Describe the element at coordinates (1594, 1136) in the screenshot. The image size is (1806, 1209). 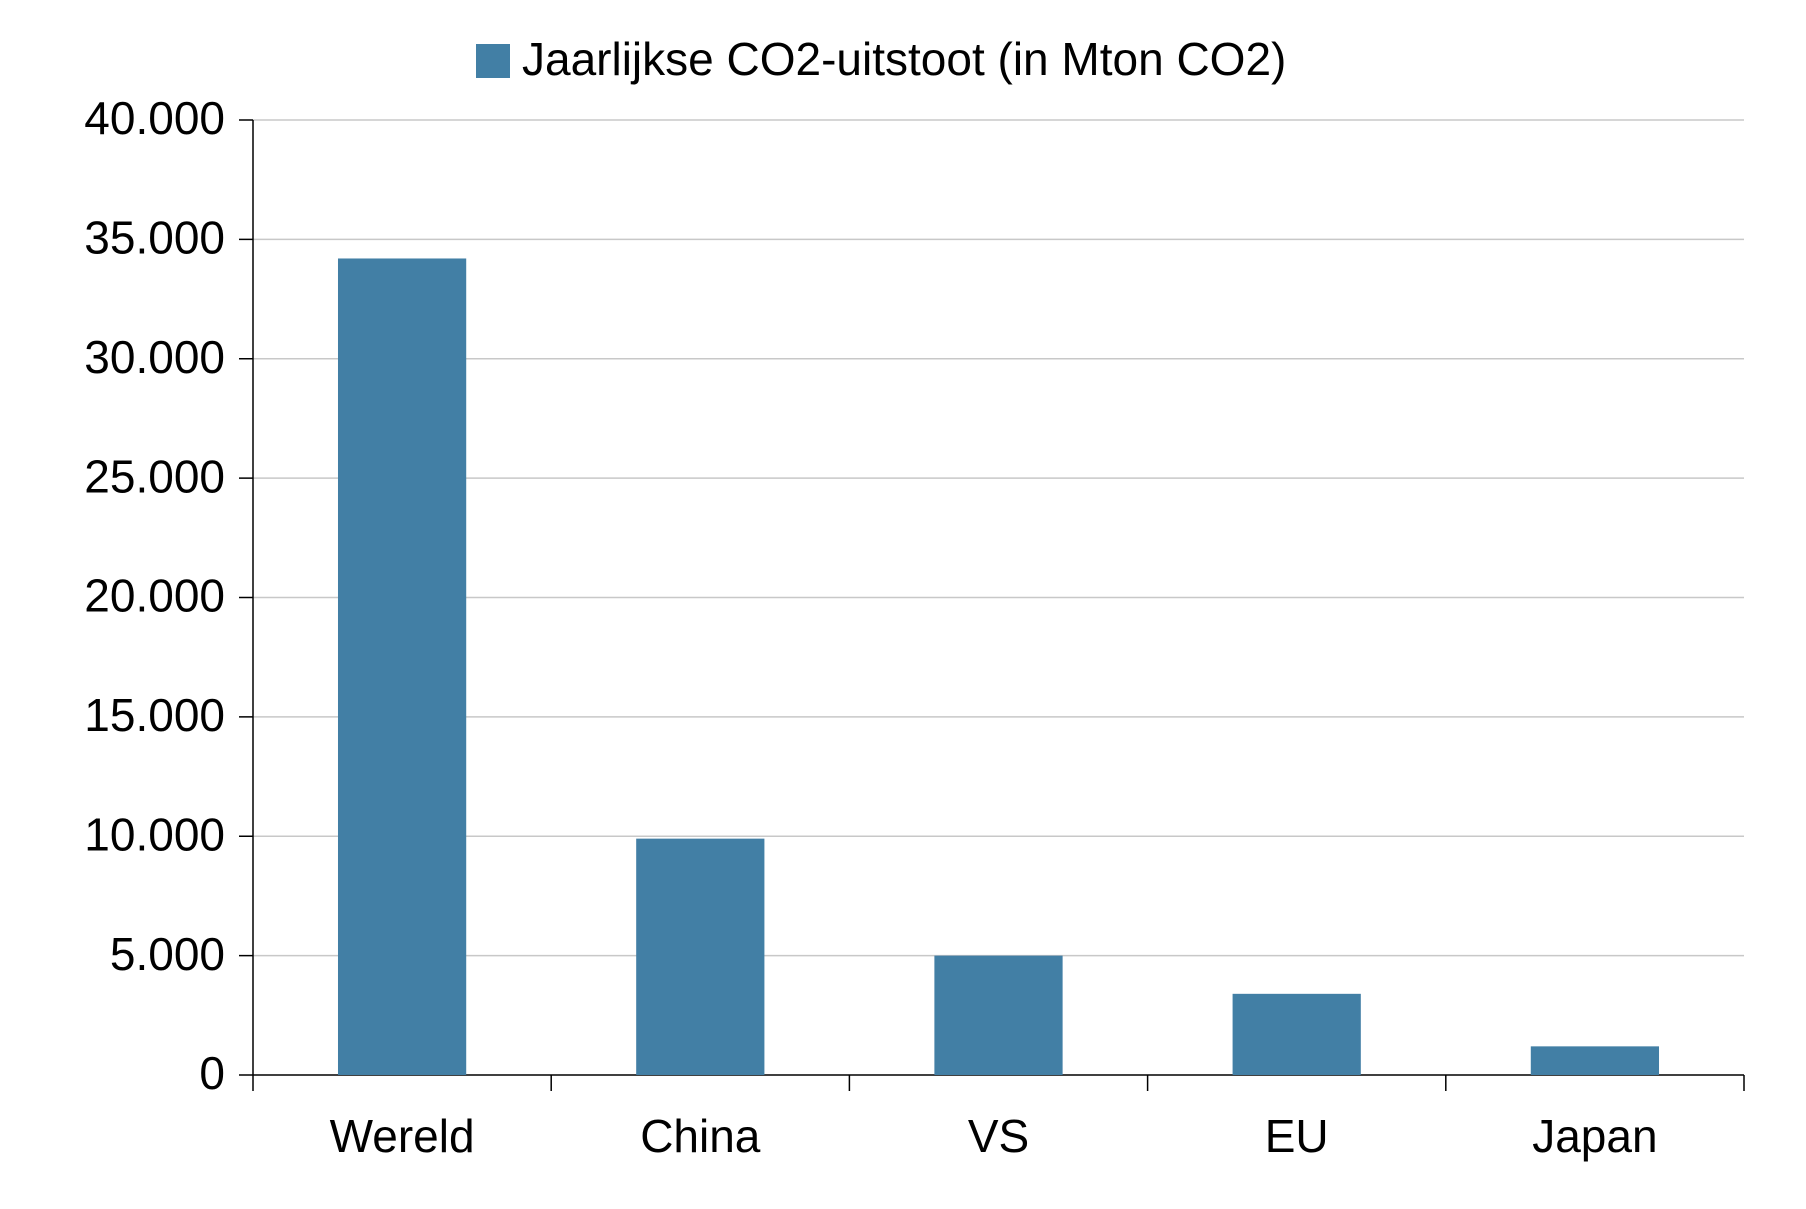
I see `x-tick-label: Japan` at that location.